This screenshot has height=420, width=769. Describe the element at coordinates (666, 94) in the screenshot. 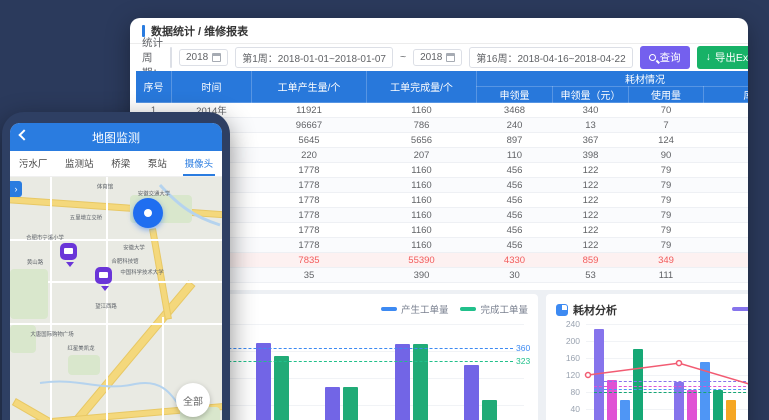

I see `col-subheader: 使用量` at that location.